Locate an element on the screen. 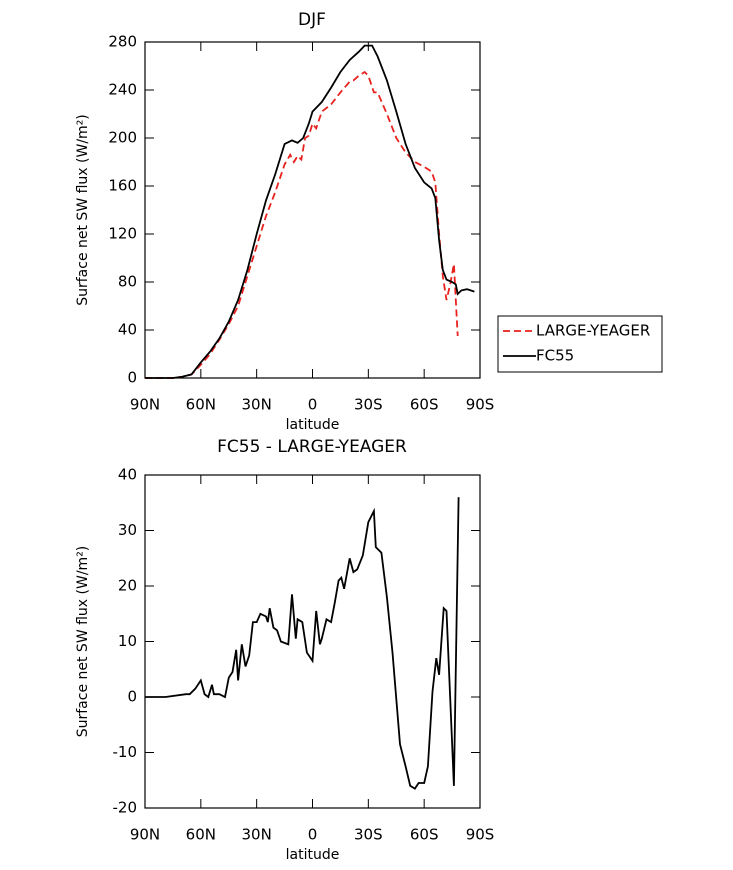 This screenshot has width=733, height=870. y-tick-label: 160 is located at coordinates (122, 186).